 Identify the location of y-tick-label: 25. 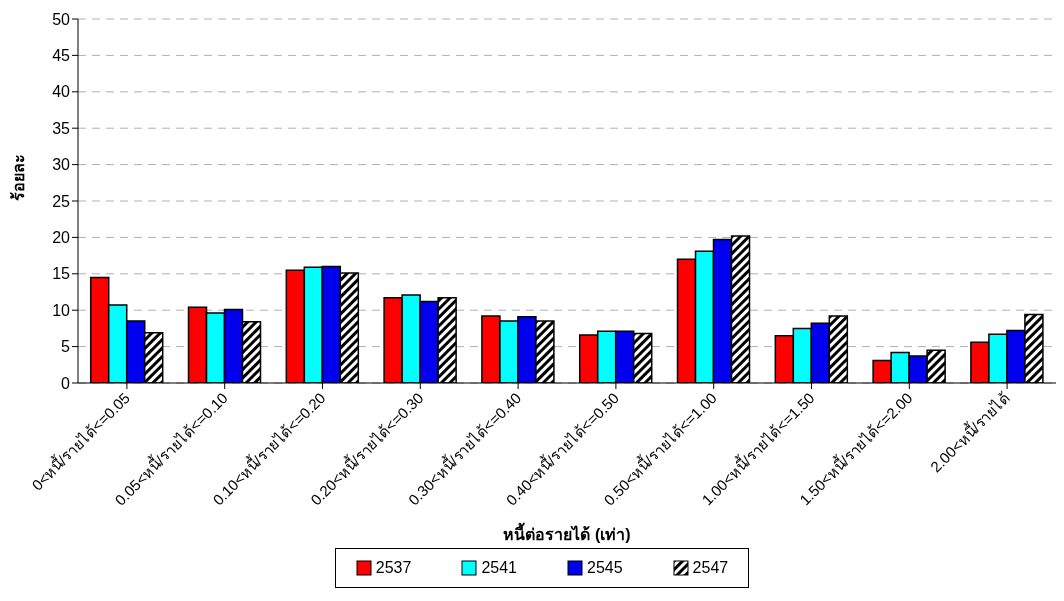
(61, 201).